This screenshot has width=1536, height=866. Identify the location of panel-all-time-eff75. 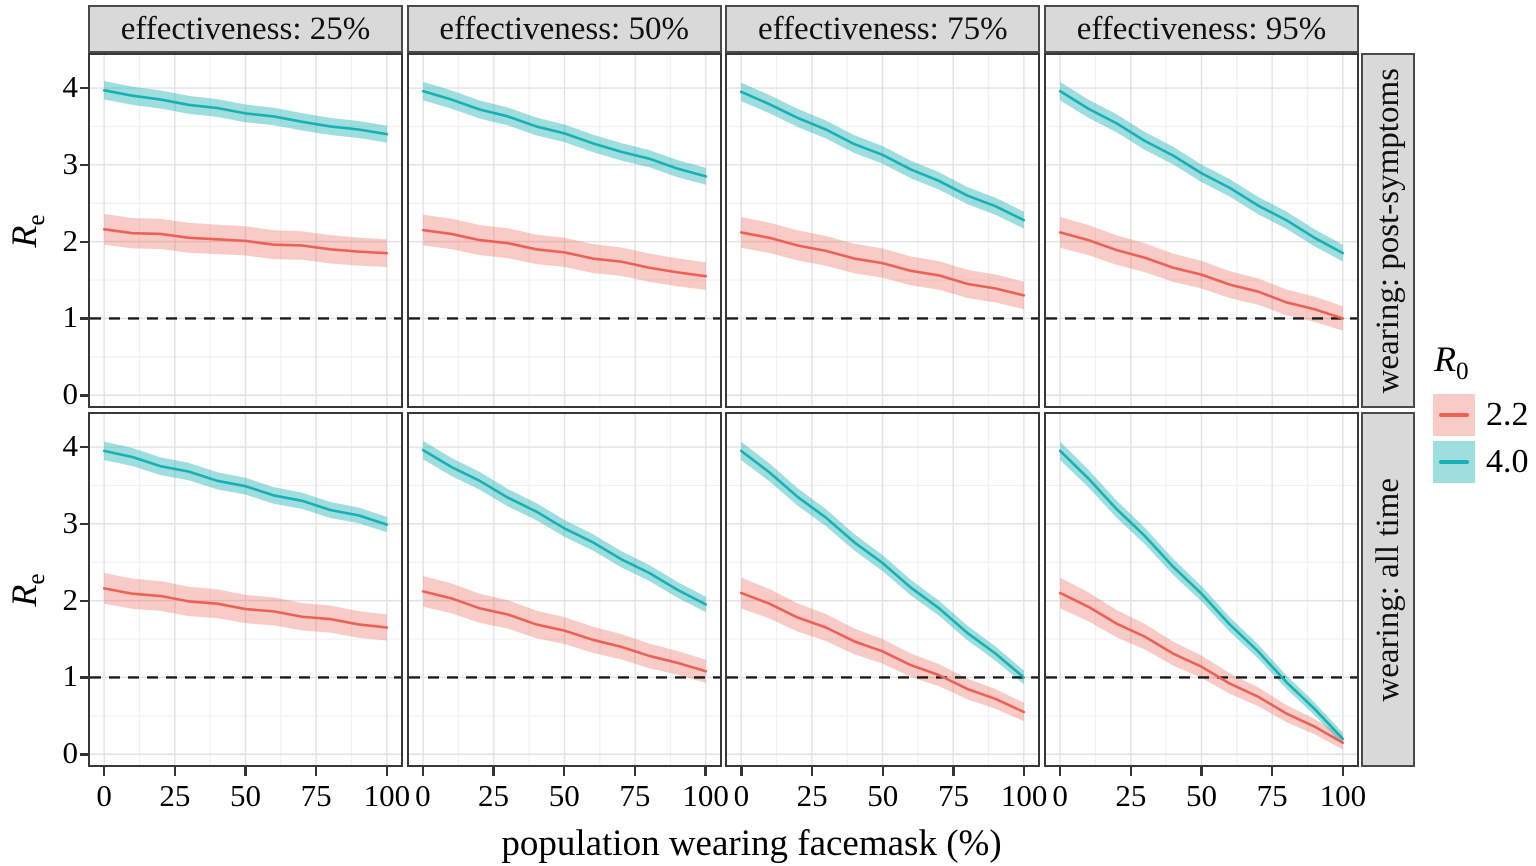
(883, 589).